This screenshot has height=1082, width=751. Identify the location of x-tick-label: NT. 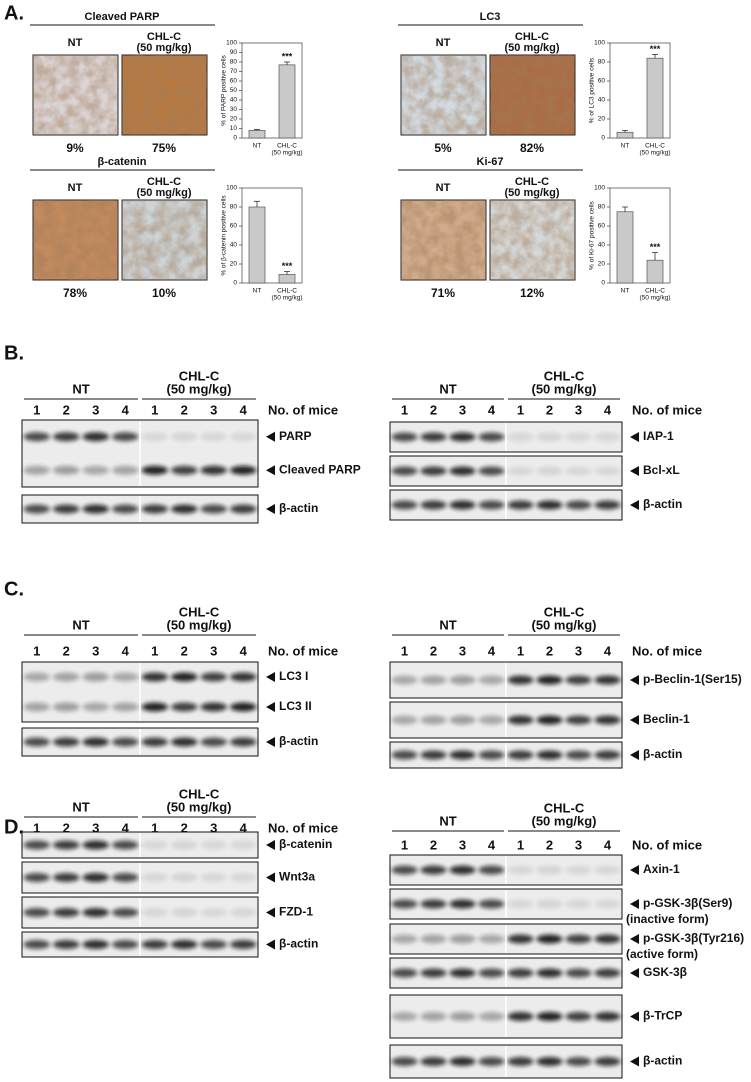
(625, 291).